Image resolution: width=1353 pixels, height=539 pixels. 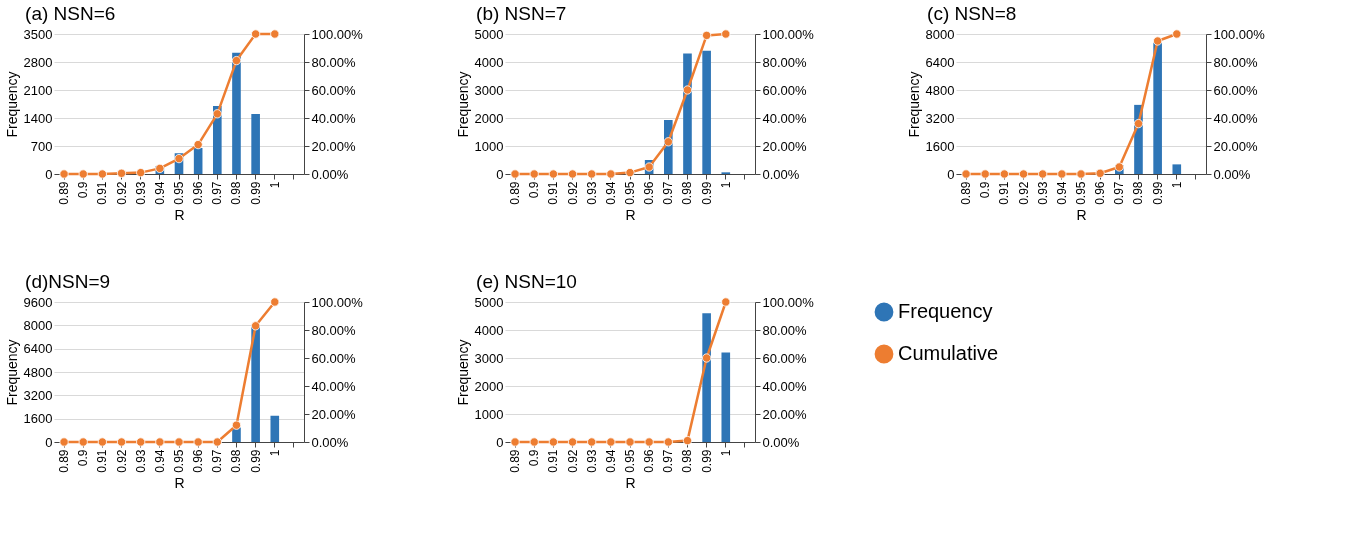 I want to click on y-tick-label: 0, so click(x=49, y=442).